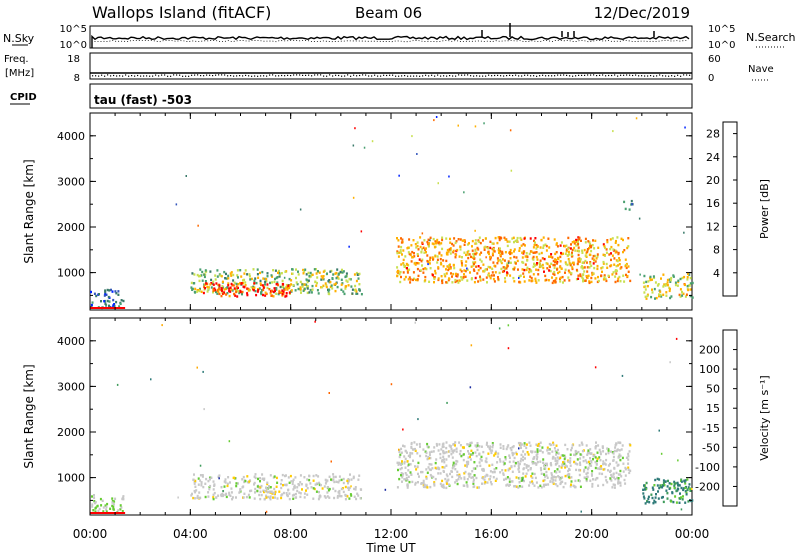 Image resolution: width=800 pixels, height=554 pixels. What do you see at coordinates (23, 97) in the screenshot?
I see `cpid-label: CPID` at bounding box center [23, 97].